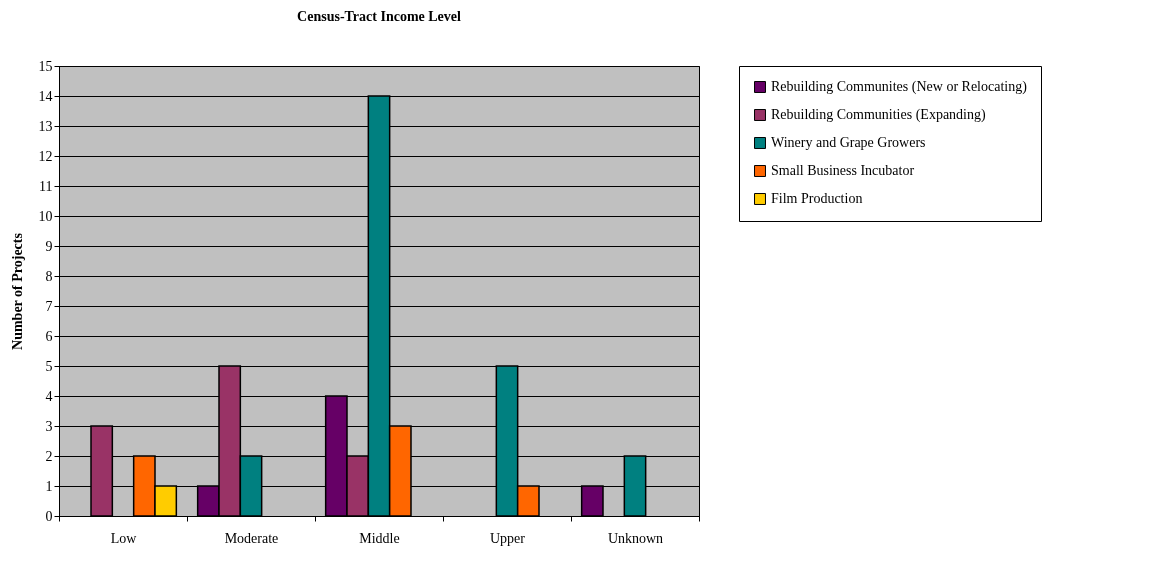 The image size is (1149, 587). Describe the element at coordinates (45, 66) in the screenshot. I see `y-tick-label: 15` at that location.